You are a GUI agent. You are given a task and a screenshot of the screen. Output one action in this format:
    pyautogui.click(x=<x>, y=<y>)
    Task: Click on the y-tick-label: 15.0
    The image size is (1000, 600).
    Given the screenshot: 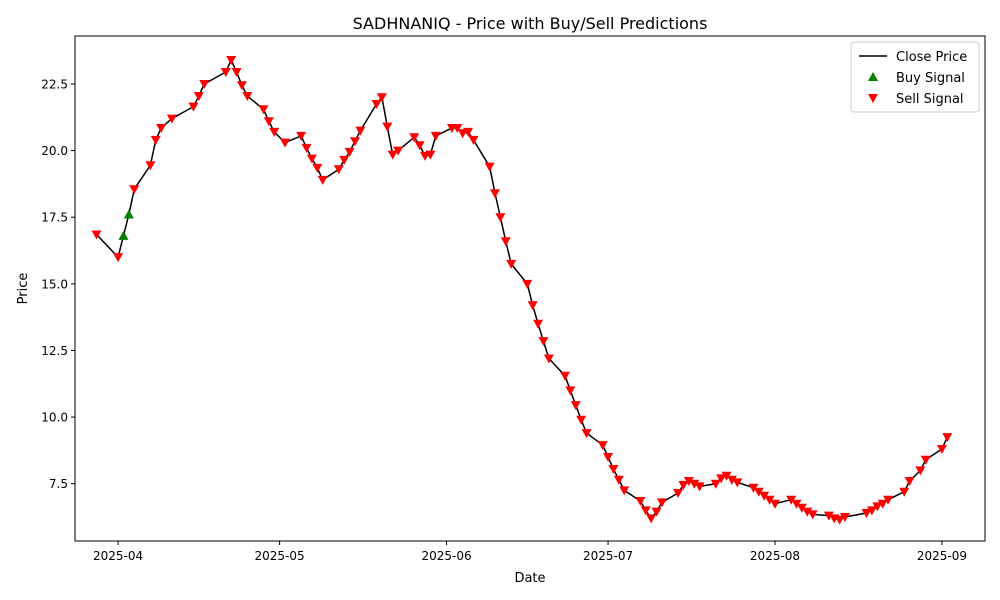 What is the action you would take?
    pyautogui.click(x=54, y=284)
    